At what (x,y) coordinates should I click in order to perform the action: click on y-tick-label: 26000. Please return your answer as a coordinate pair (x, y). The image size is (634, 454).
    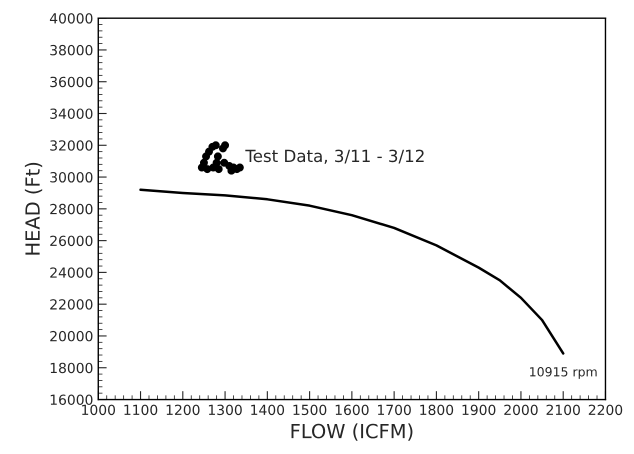
    Looking at the image, I should click on (71, 241).